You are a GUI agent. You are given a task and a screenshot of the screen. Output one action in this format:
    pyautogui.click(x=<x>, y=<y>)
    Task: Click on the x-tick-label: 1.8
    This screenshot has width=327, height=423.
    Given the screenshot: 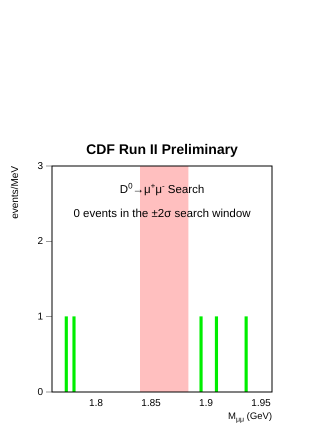 What is the action you would take?
    pyautogui.click(x=96, y=403)
    